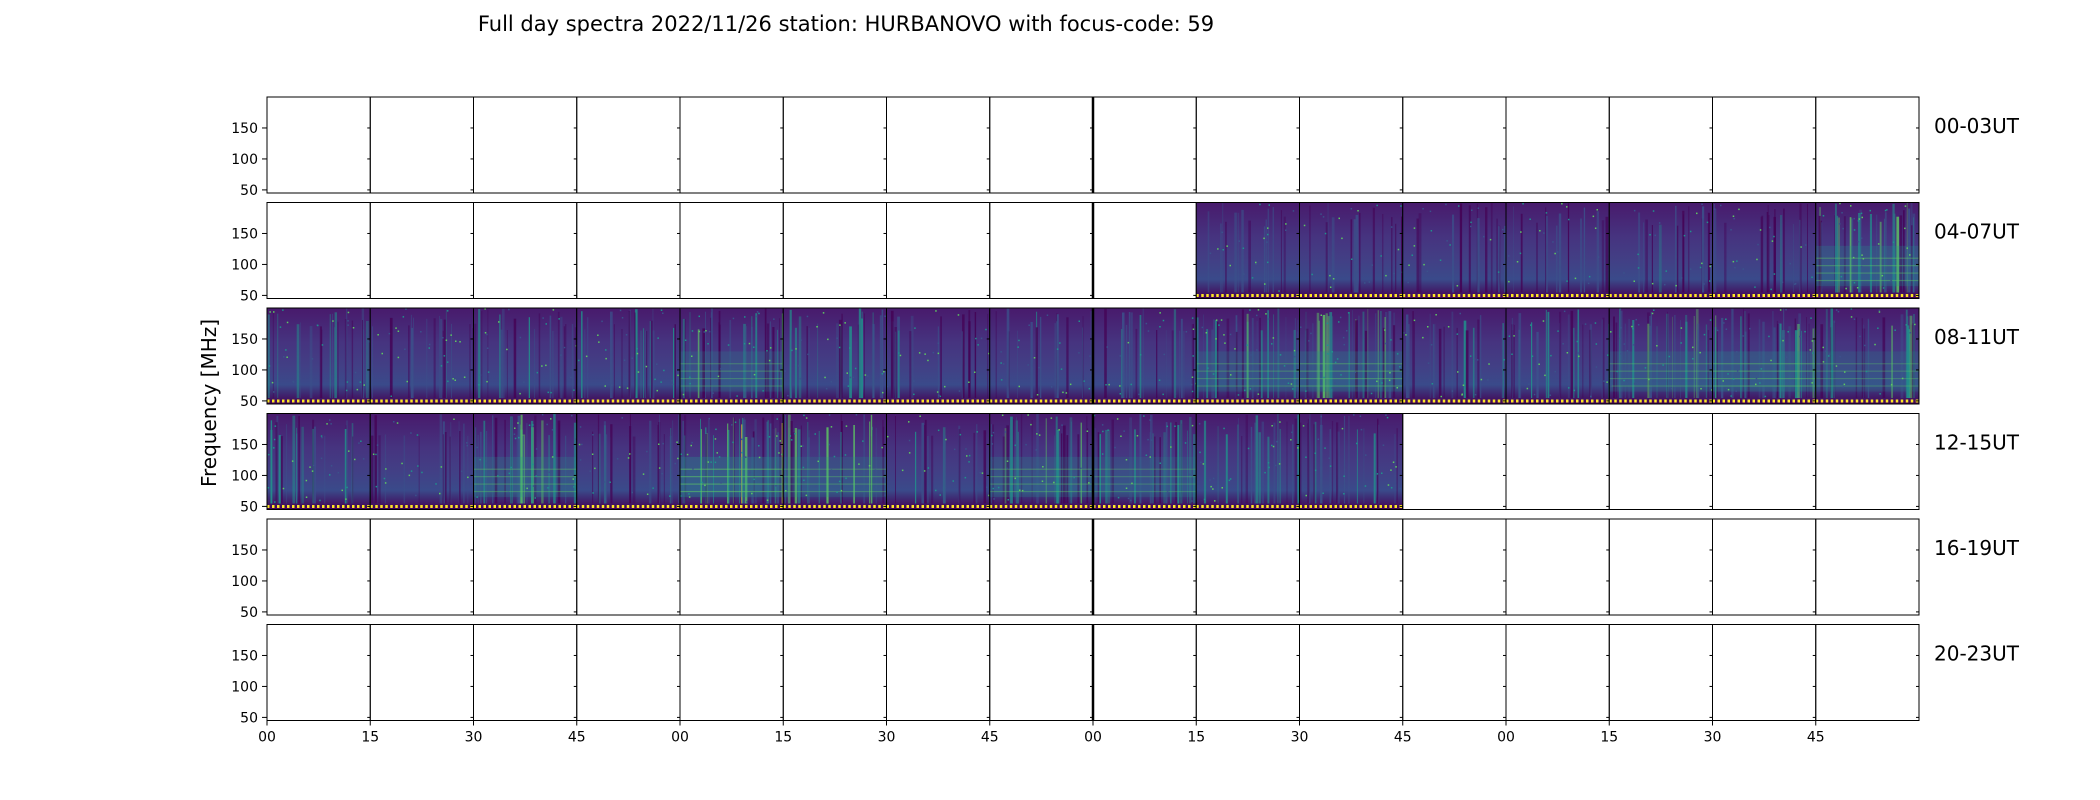 Image resolution: width=2100 pixels, height=800 pixels. Describe the element at coordinates (1145, 477) in the screenshot. I see `spectrum-band` at that location.